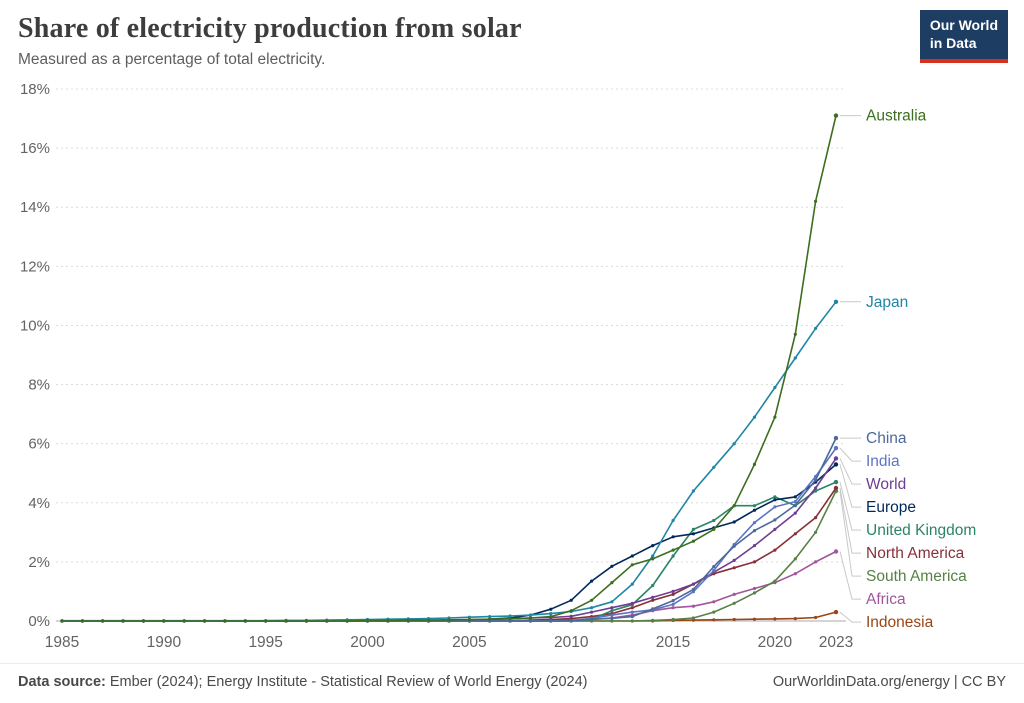  I want to click on series-label-world: World, so click(886, 484).